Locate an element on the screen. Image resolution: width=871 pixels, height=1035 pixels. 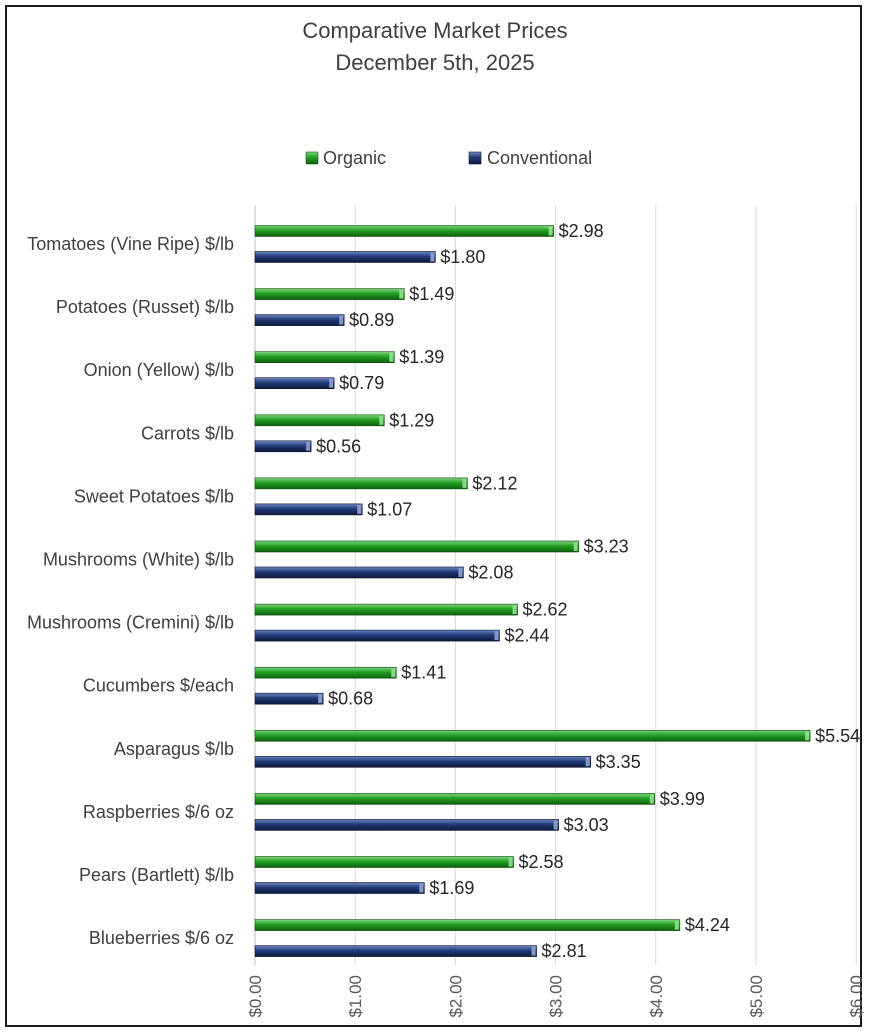
data-label-conventional: $0.56 is located at coordinates (338, 446).